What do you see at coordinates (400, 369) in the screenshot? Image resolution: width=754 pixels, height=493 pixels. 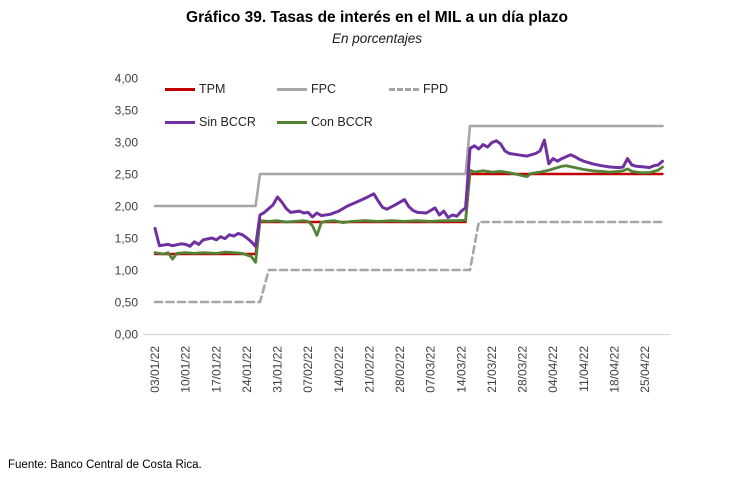 I see `x-tick-label: 28/02/22` at bounding box center [400, 369].